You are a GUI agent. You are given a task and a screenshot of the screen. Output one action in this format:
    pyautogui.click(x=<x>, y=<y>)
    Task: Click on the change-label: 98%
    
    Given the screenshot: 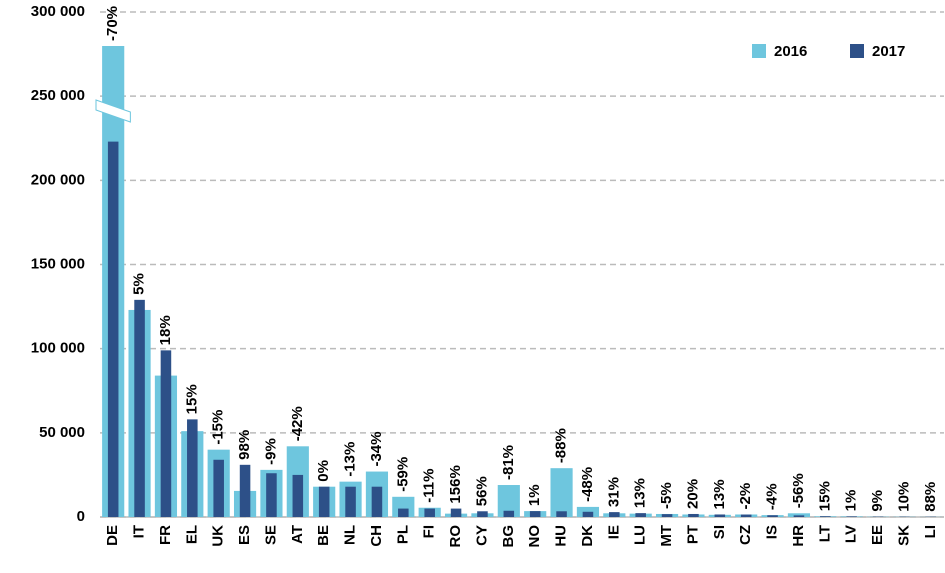 What is the action you would take?
    pyautogui.click(x=244, y=445)
    